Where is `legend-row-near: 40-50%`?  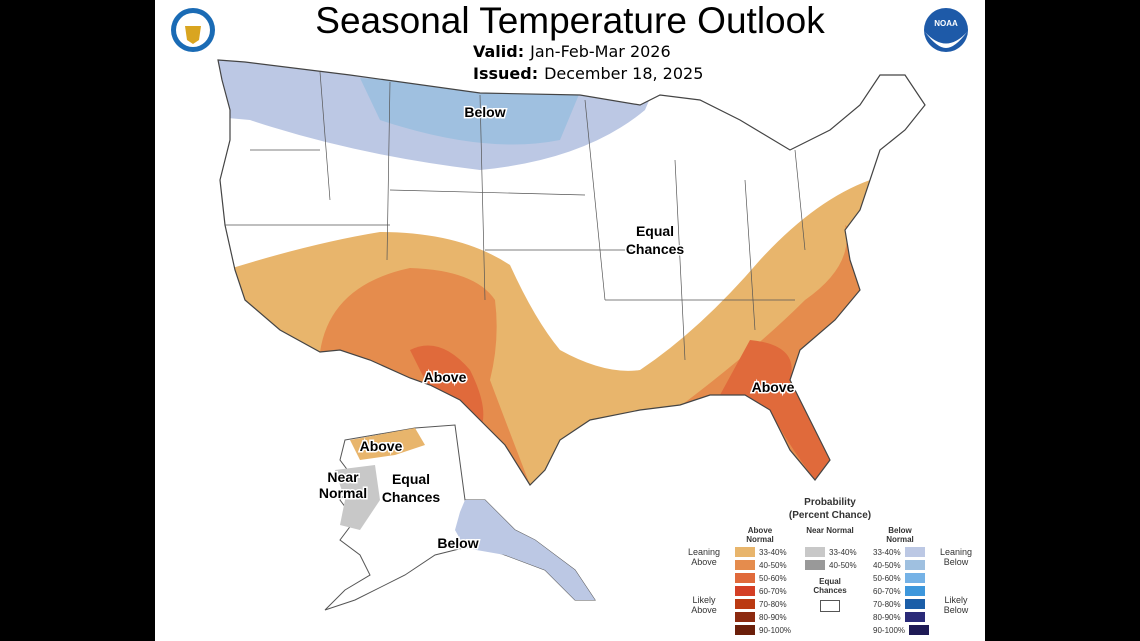
legend-row-near: 40-50% is located at coordinates (831, 565).